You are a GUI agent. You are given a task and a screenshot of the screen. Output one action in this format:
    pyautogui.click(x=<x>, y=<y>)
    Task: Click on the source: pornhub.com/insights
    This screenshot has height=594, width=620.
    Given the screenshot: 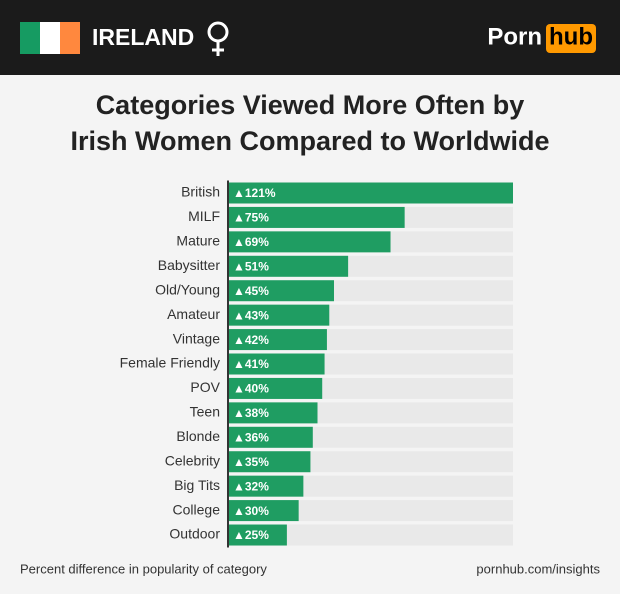 What is the action you would take?
    pyautogui.click(x=538, y=568)
    